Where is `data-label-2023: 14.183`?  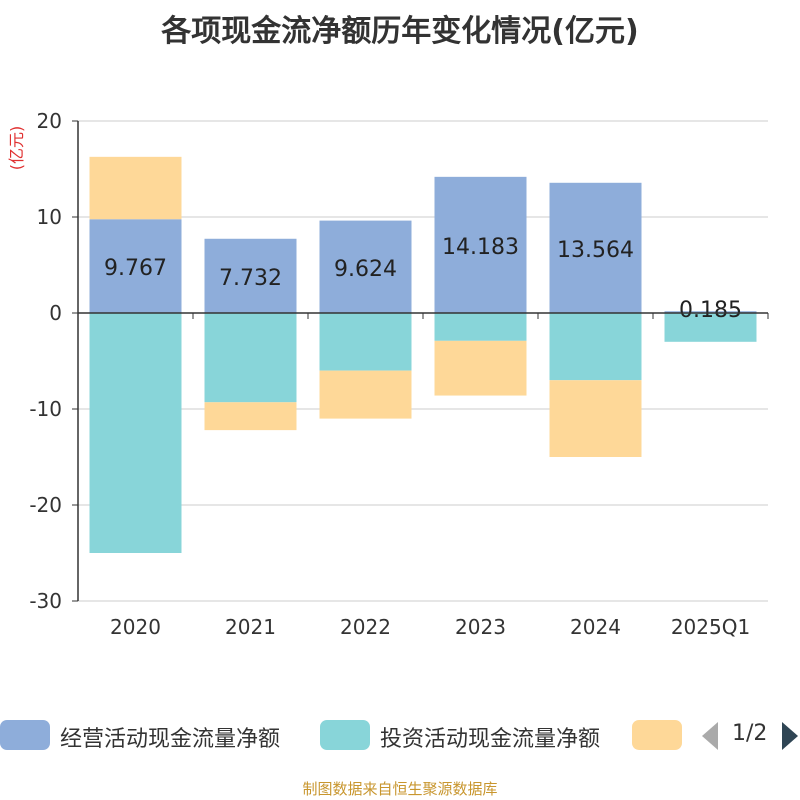 data-label-2023: 14.183 is located at coordinates (480, 247).